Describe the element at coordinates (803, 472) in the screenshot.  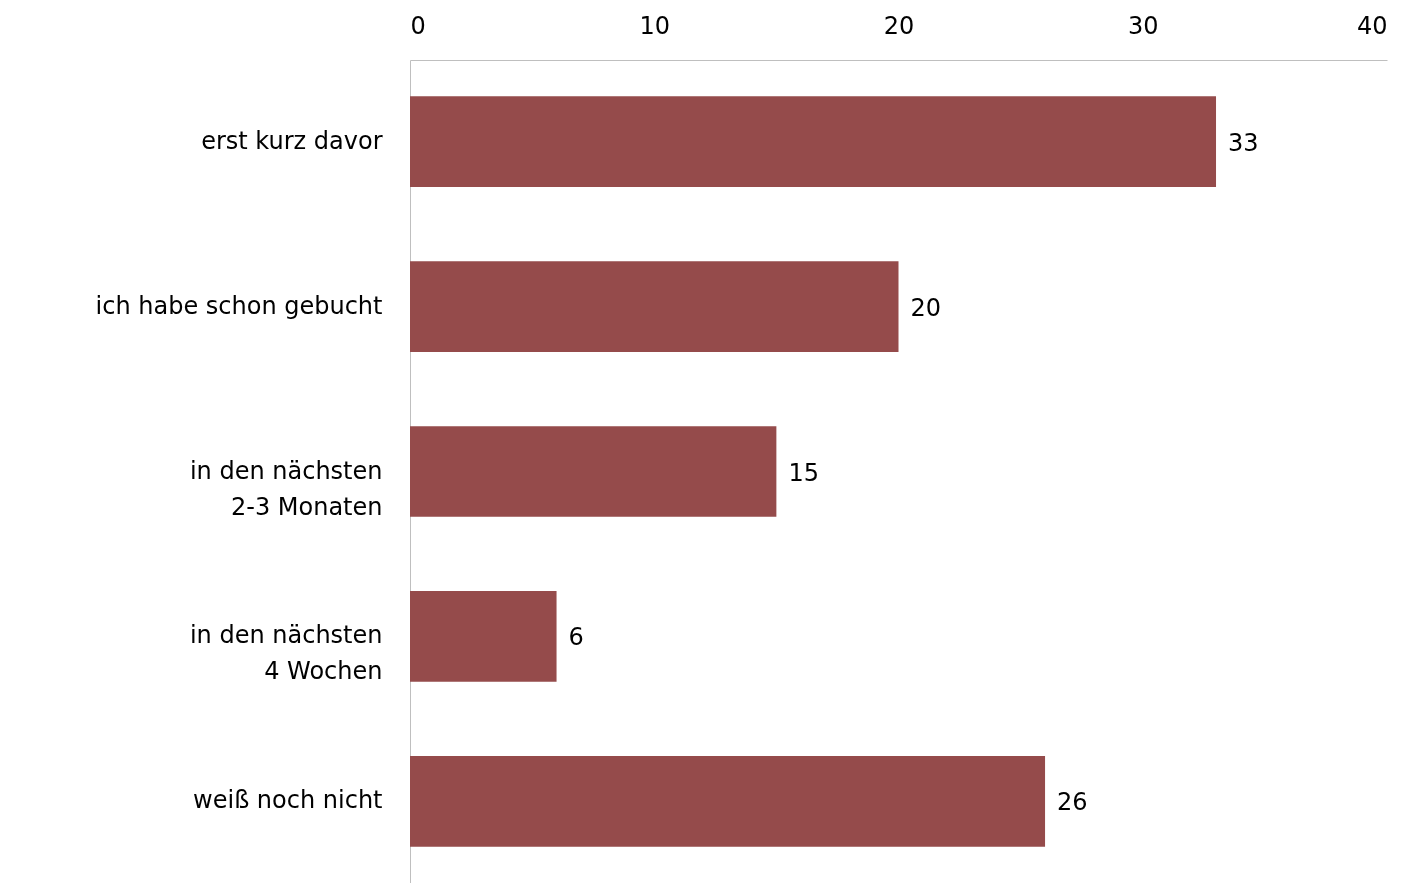
I see `data-label: 15` at that location.